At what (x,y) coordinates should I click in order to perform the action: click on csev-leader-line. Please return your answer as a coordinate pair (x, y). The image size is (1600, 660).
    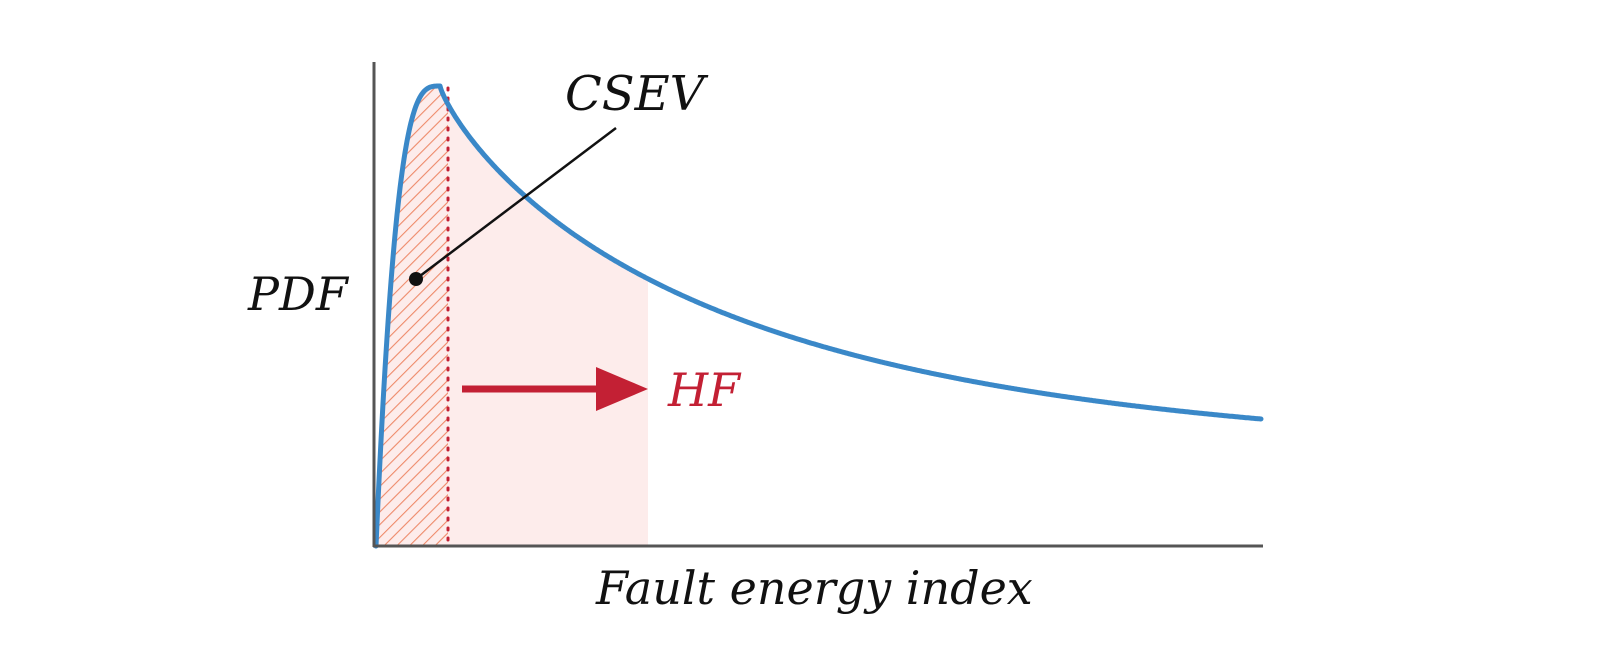
    Looking at the image, I should click on (516, 203).